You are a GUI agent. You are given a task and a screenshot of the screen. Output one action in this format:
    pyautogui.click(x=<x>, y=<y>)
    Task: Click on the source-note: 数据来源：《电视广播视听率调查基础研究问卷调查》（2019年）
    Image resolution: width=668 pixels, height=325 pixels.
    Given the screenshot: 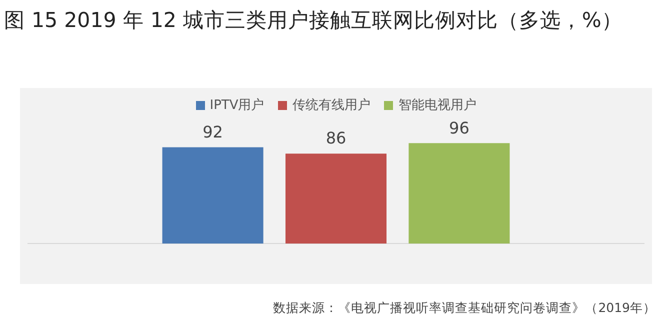 What is the action you would take?
    pyautogui.click(x=464, y=308)
    